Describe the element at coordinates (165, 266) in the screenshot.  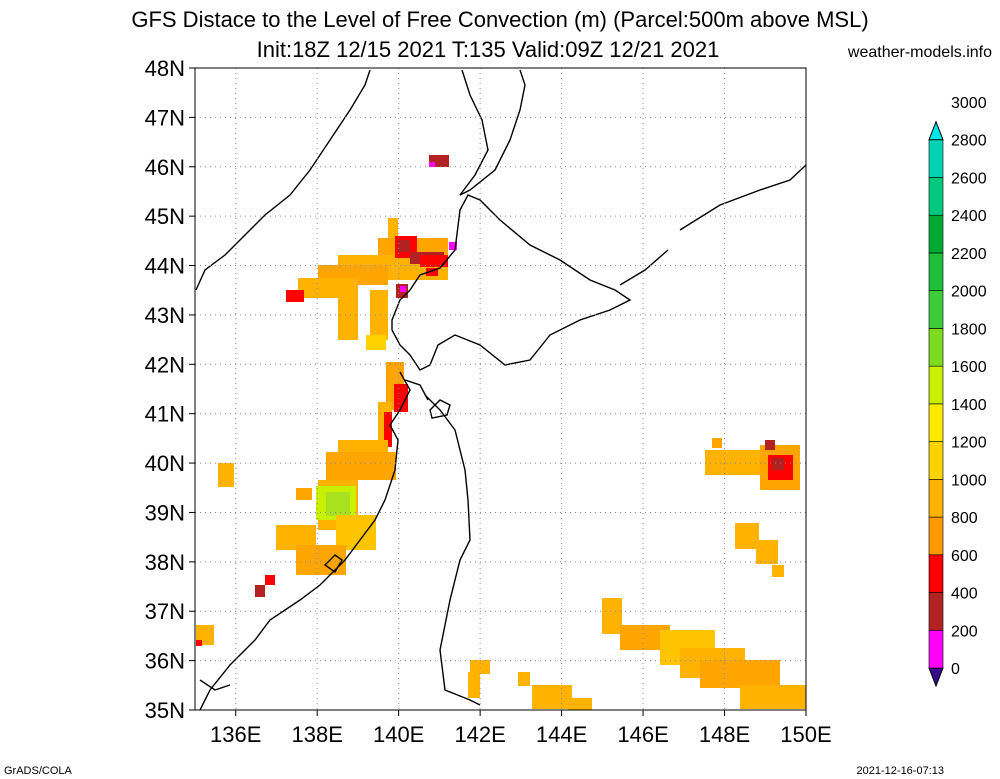
I see `lat-tick-label: 44N` at that location.